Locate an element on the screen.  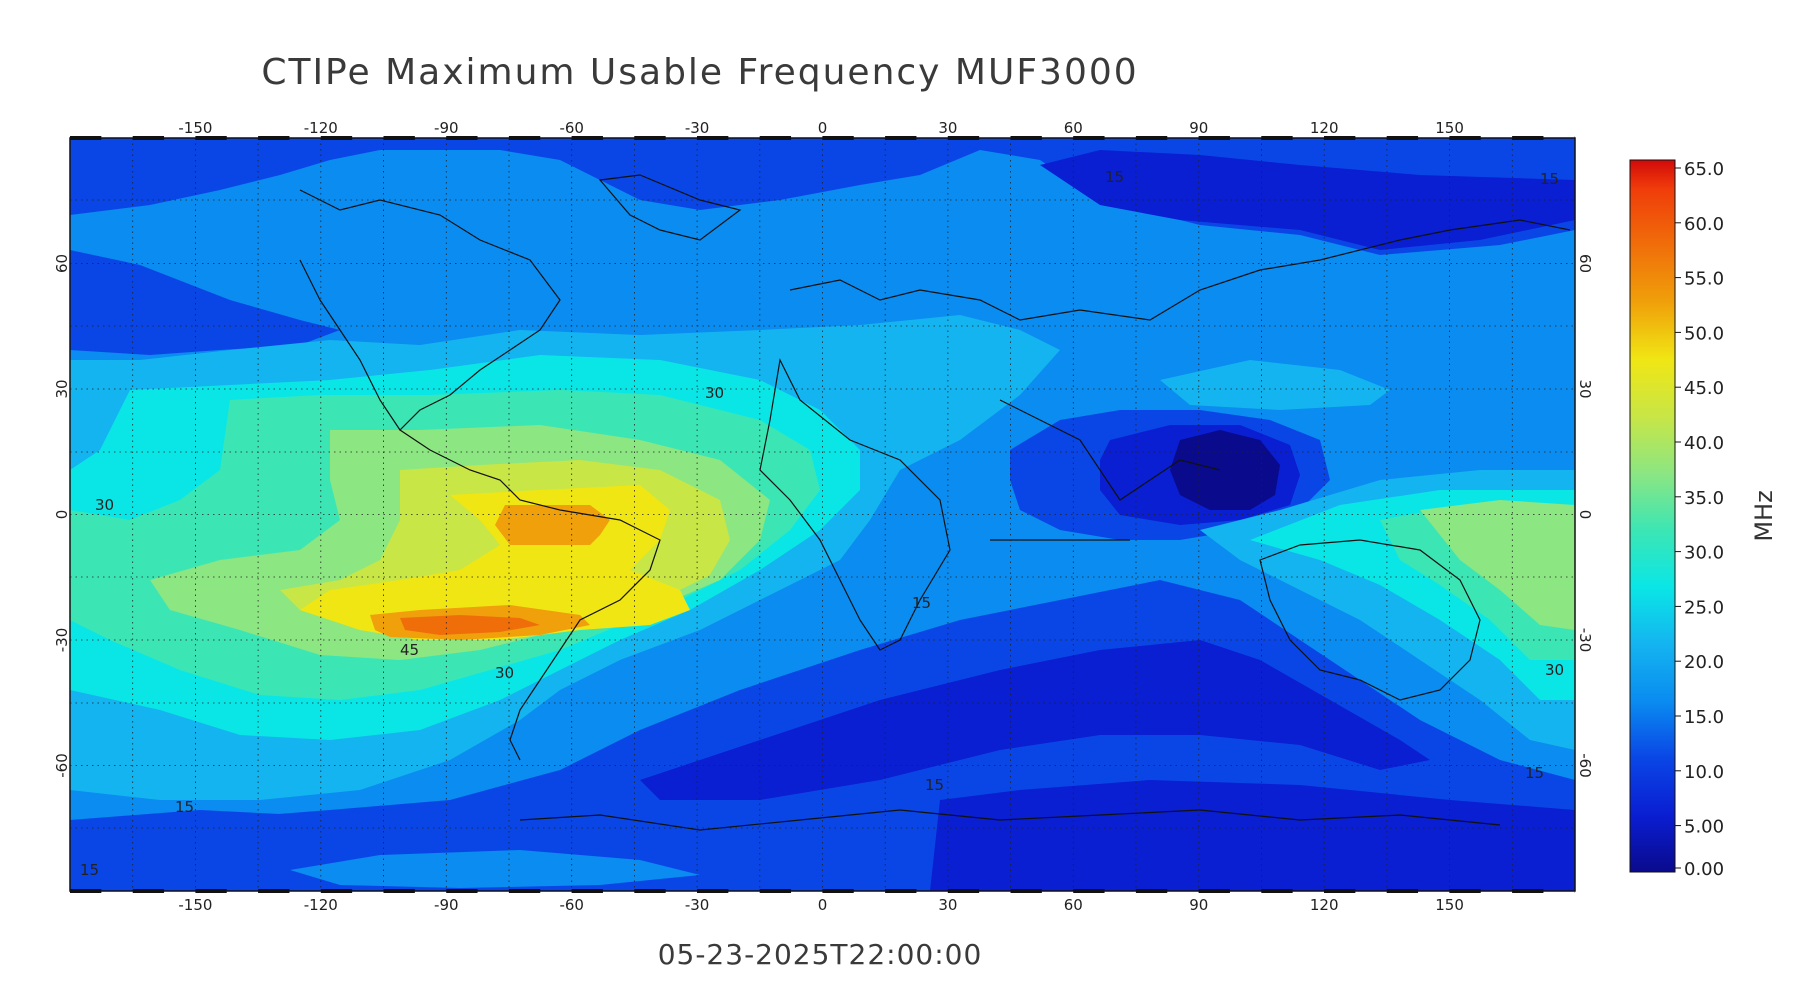
contour-band-55-south is located at coordinates (470, 625).